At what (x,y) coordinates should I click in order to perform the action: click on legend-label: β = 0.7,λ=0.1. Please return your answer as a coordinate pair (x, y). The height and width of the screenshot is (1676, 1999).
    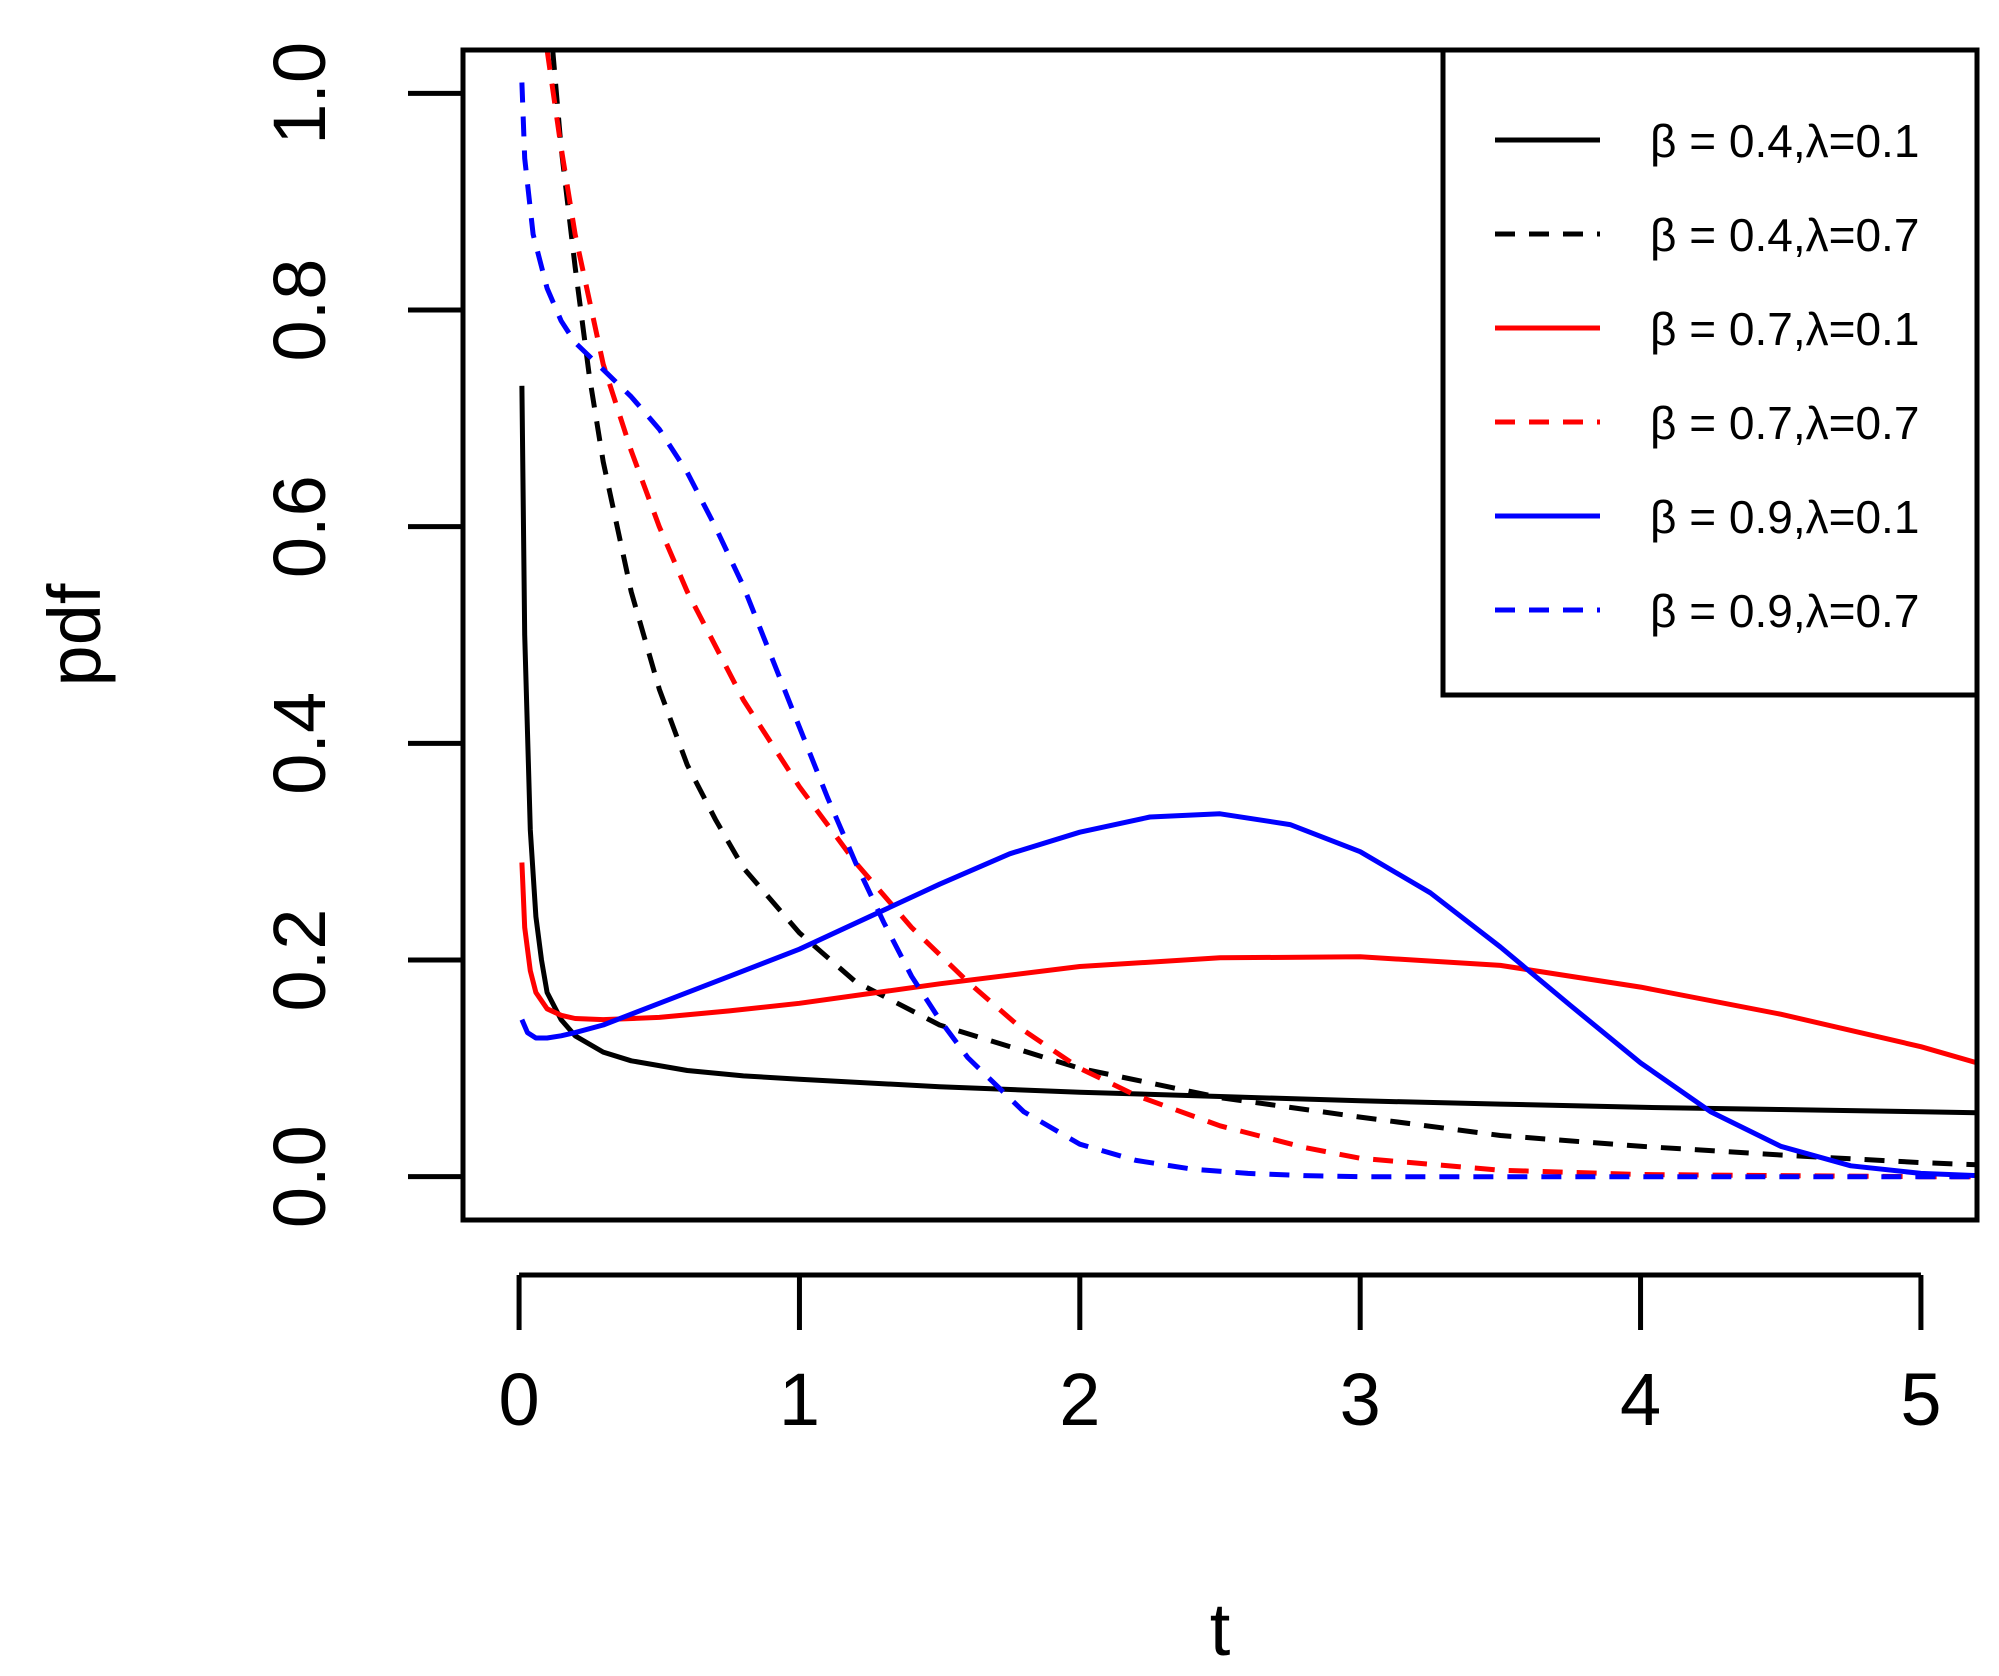
    Looking at the image, I should click on (1784, 329).